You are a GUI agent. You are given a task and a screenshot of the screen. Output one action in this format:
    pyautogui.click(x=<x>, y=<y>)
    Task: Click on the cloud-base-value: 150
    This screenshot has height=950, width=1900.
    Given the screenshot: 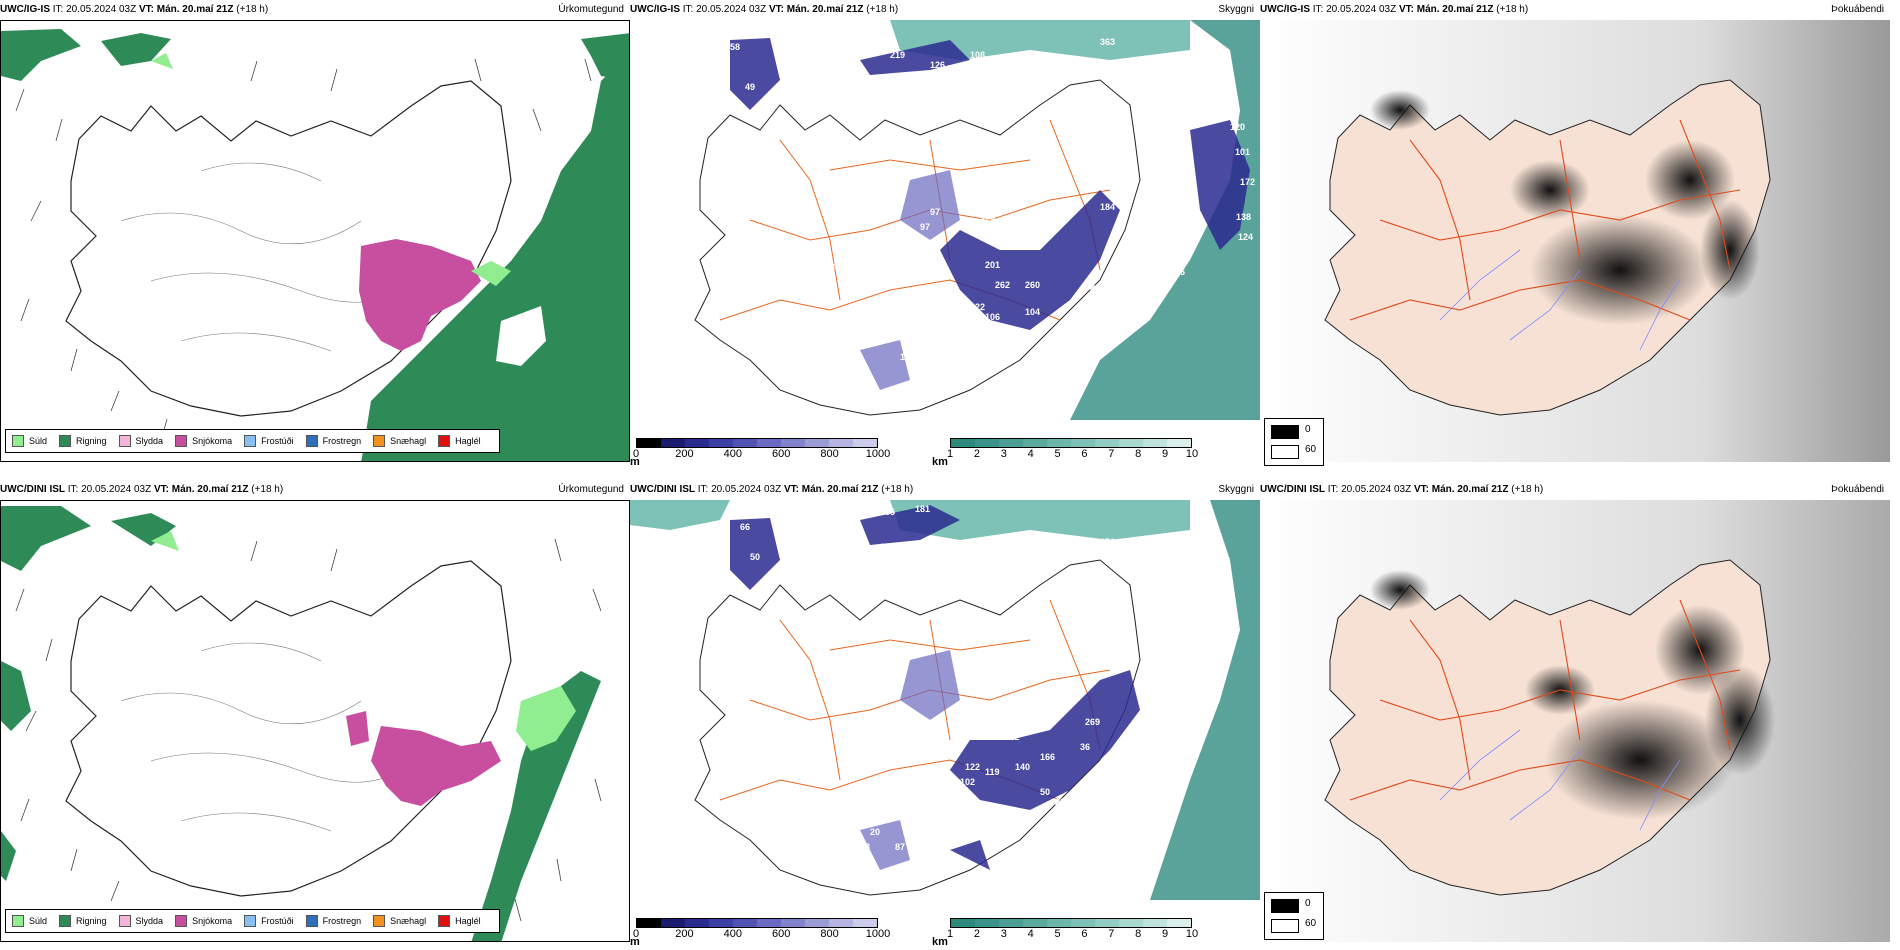 What is the action you would take?
    pyautogui.click(x=1152, y=157)
    